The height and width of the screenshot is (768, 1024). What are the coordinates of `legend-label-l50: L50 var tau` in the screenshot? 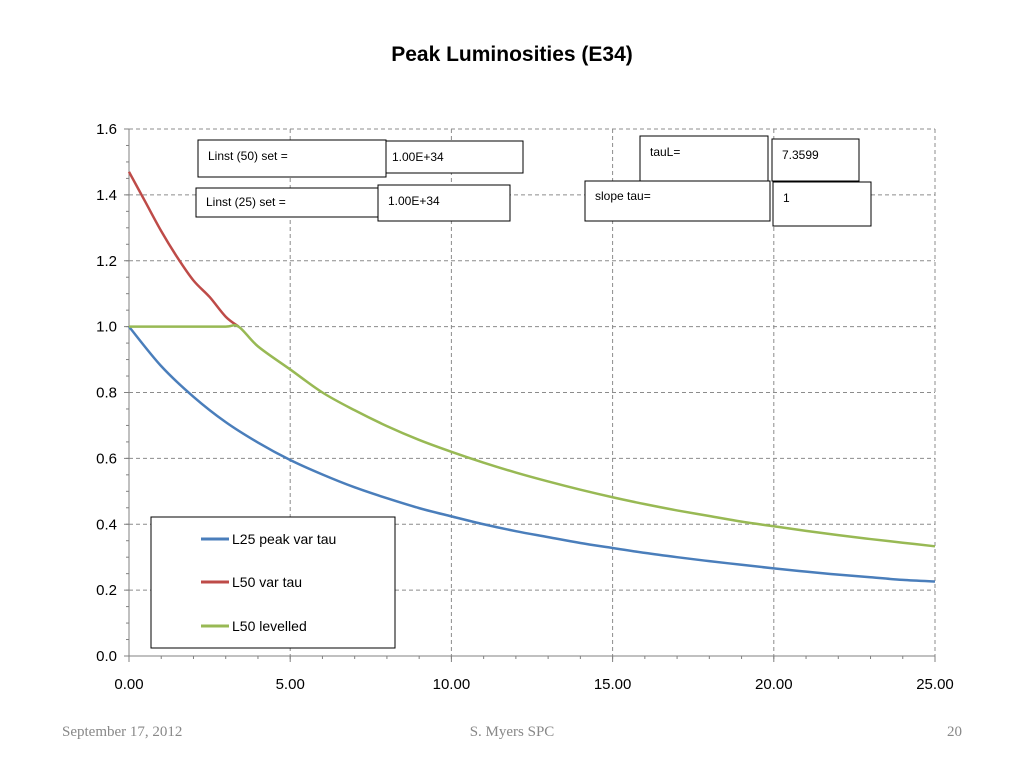 It's located at (267, 582).